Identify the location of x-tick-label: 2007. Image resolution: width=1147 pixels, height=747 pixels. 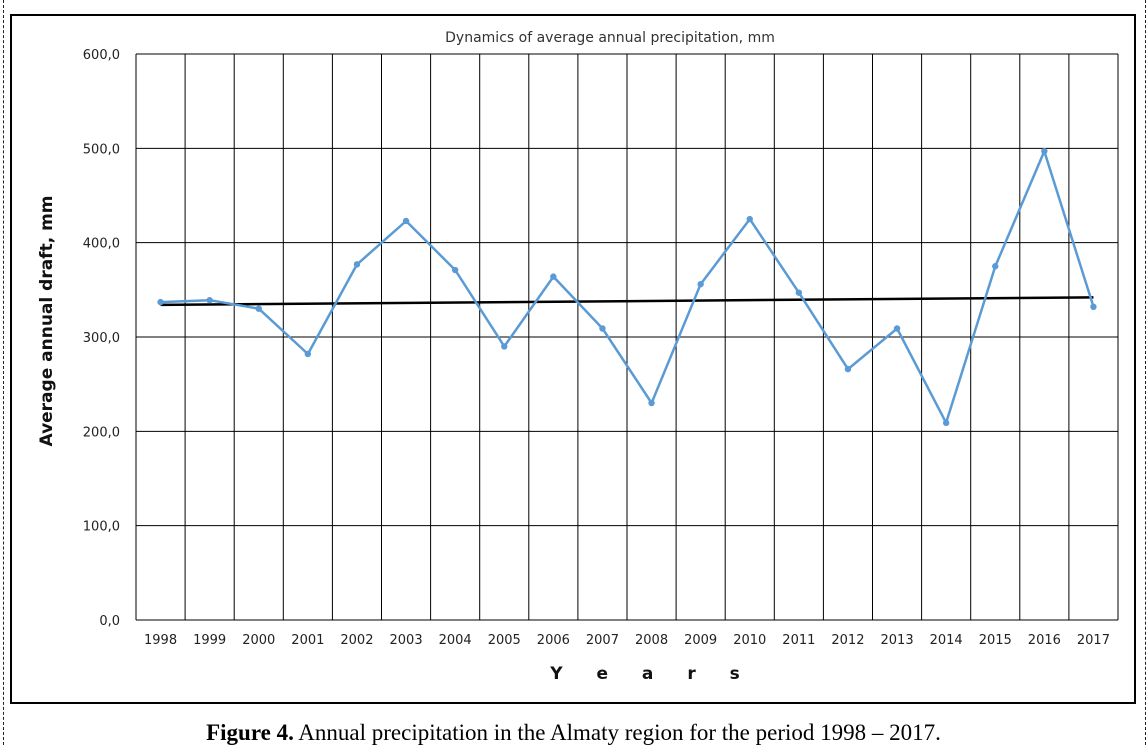
(602, 640).